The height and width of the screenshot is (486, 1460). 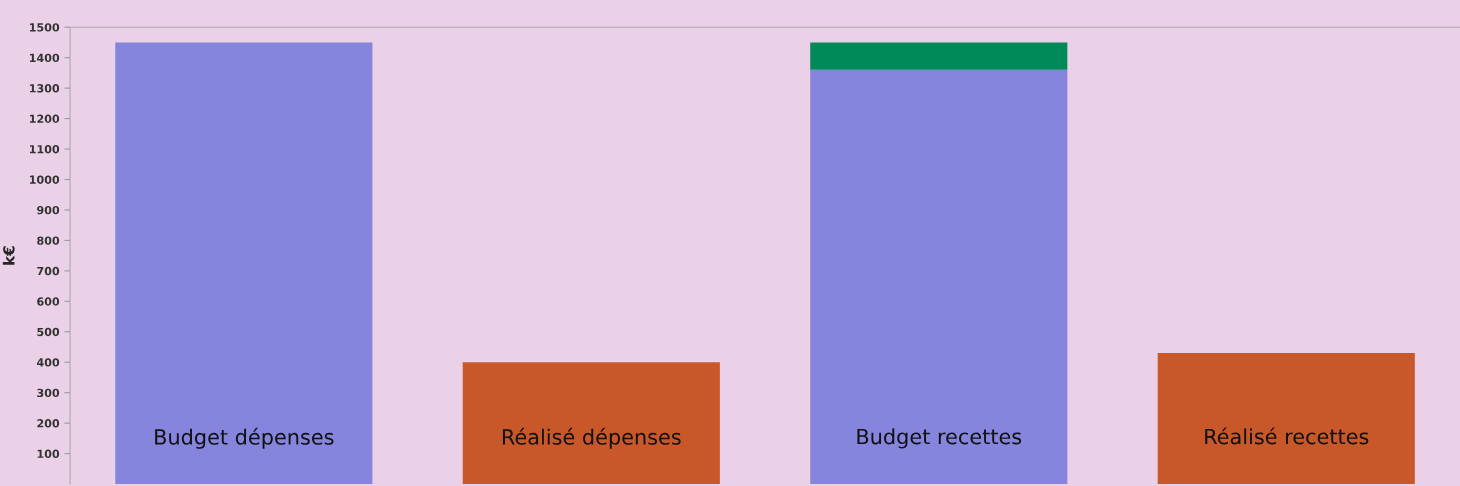 I want to click on y-tick-label: 1400, so click(x=44, y=58).